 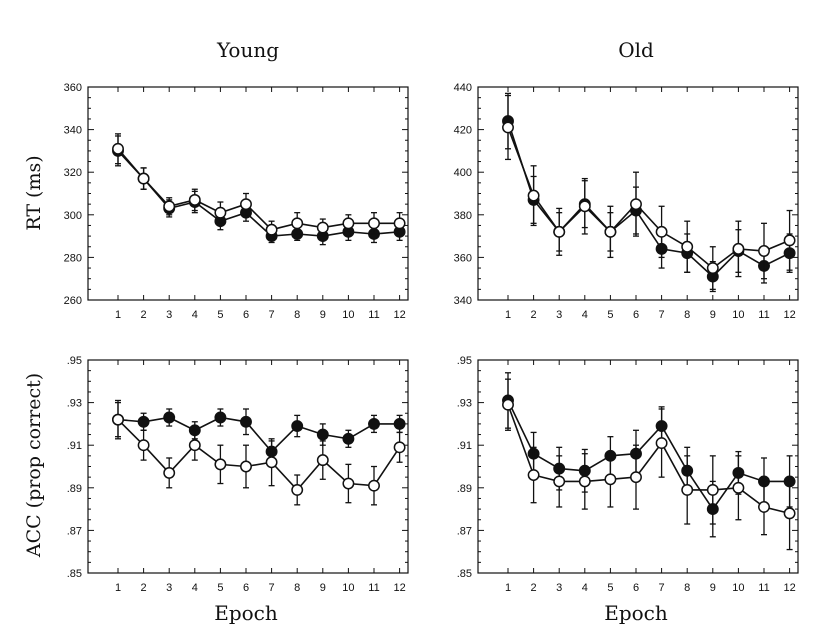 I want to click on plot-frame, so click(x=638, y=193).